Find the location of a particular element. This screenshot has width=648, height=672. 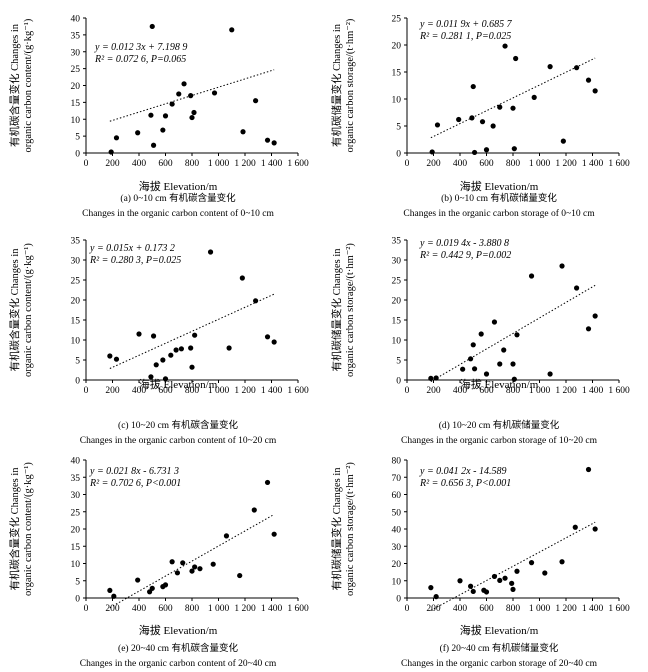

panel-c-x-tick-label: 400 is located at coordinates (139, 391).